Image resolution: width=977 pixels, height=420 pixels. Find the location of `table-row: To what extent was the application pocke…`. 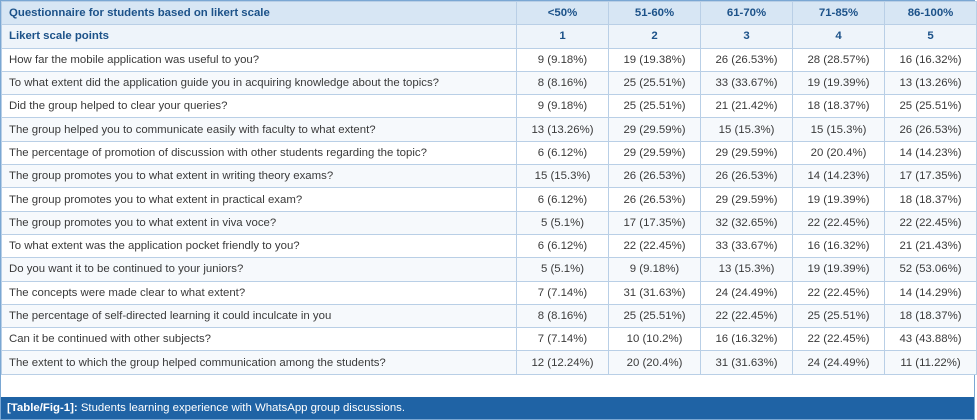

table-row: To what extent was the application pocke… is located at coordinates (489, 246).